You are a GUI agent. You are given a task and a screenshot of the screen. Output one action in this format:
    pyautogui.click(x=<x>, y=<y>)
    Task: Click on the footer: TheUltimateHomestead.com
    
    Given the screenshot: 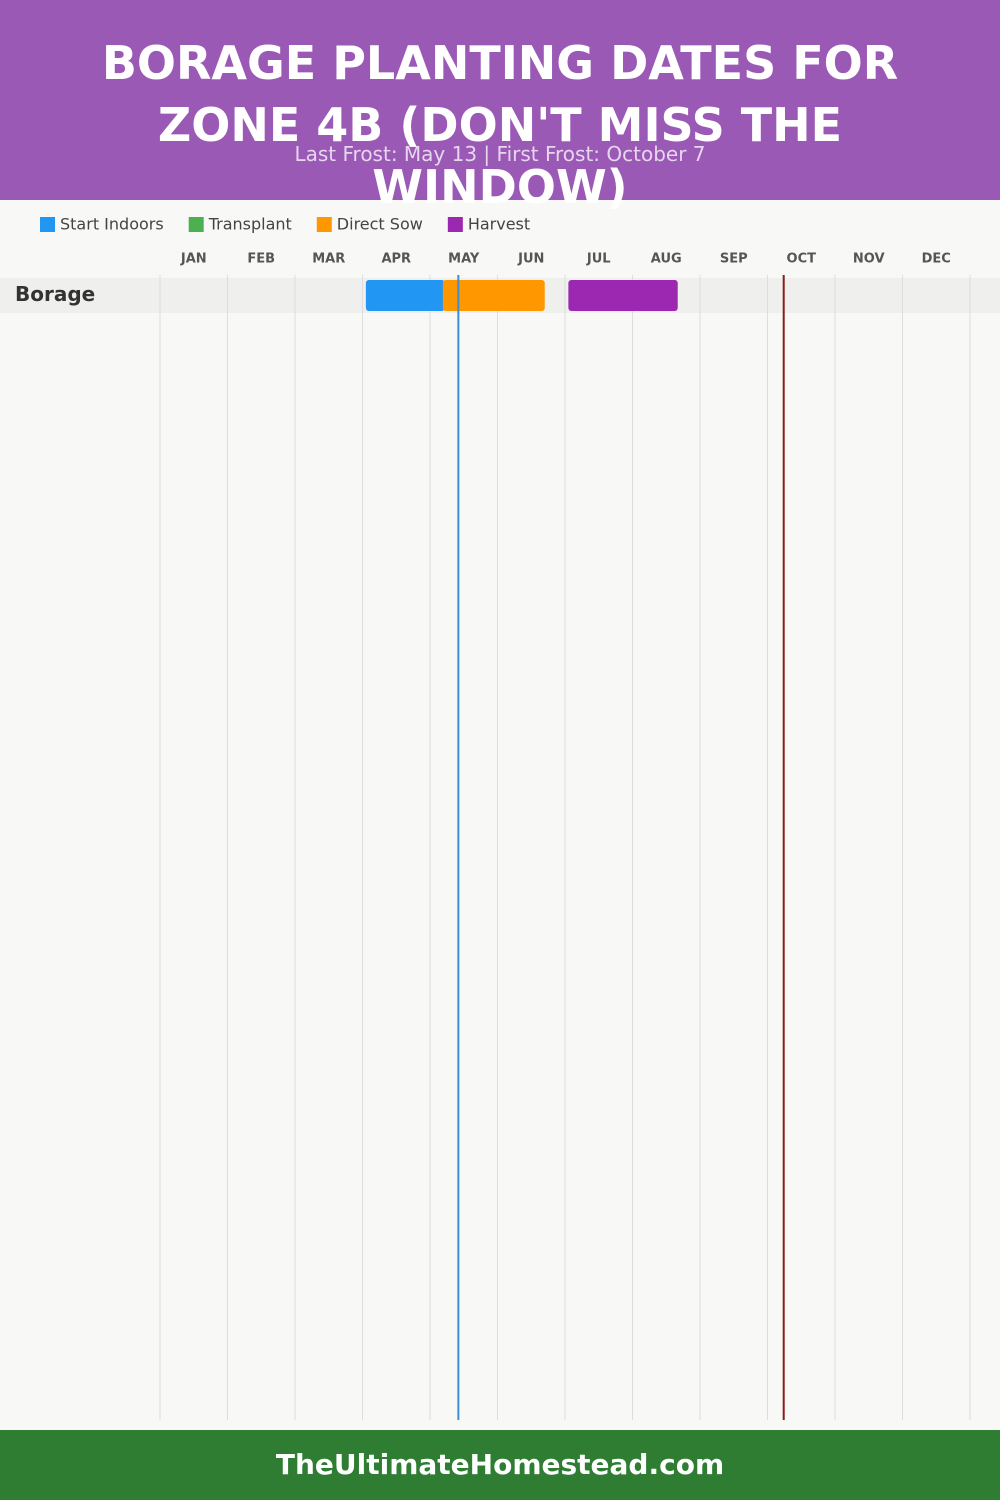 What is the action you would take?
    pyautogui.click(x=500, y=1465)
    